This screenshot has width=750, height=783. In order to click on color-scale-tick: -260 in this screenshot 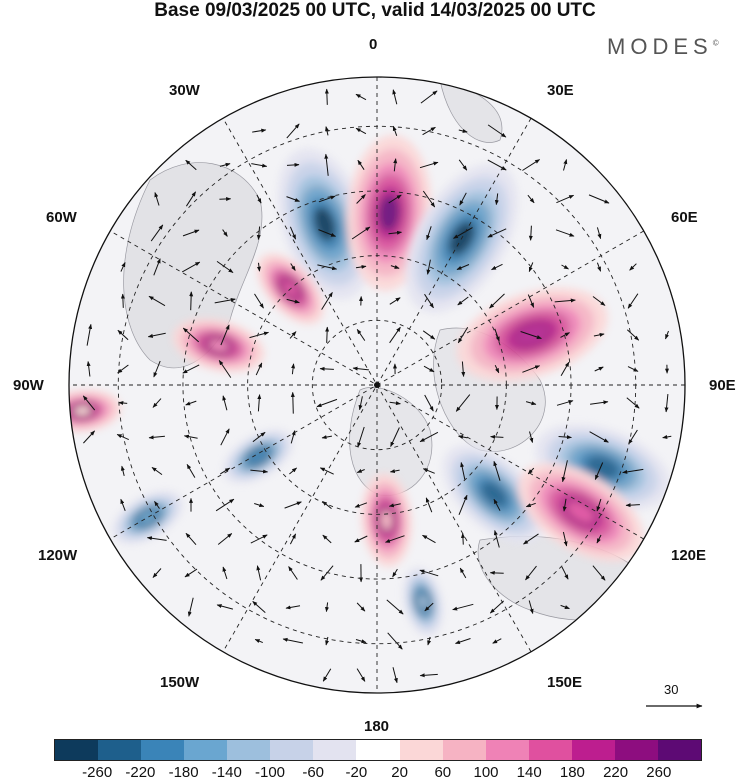, I will do `click(97, 772)`.